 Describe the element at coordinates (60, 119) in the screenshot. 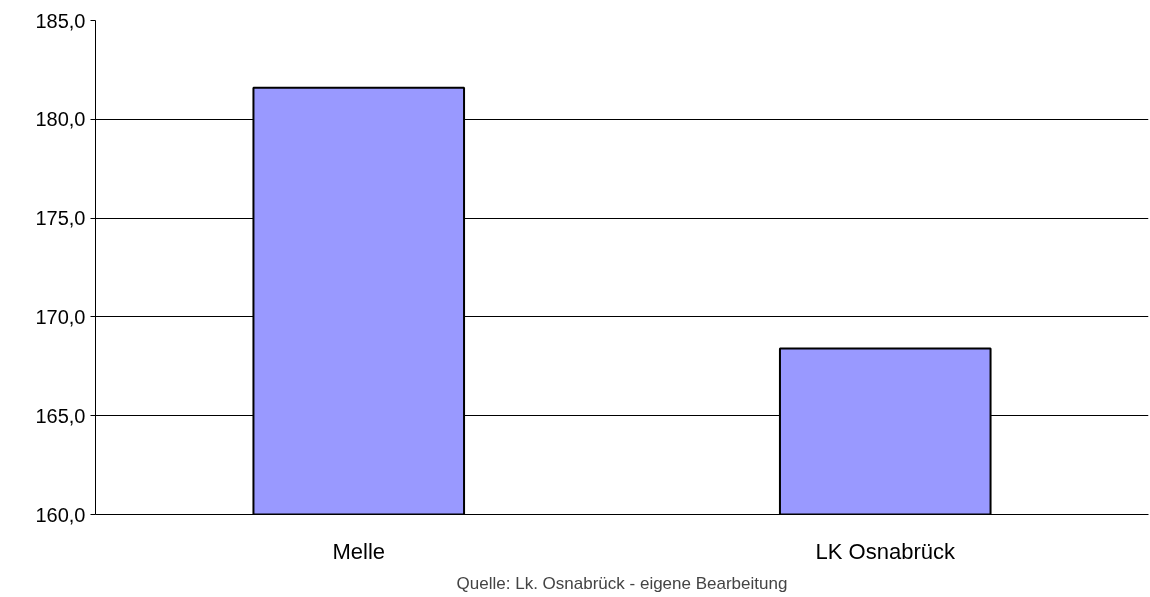

I see `y-tick-label: 180,0` at that location.